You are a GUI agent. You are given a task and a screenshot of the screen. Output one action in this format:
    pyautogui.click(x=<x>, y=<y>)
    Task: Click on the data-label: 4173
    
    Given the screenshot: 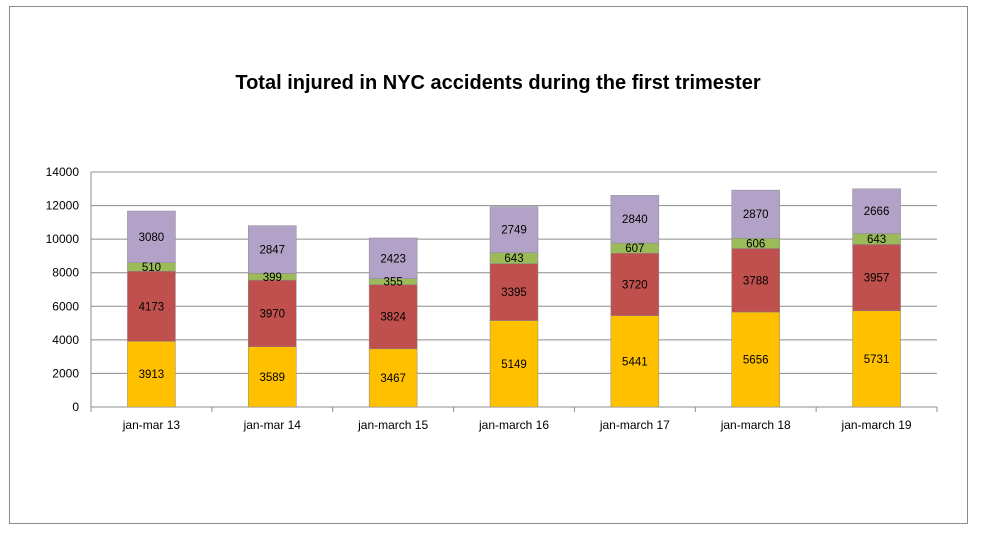 What is the action you would take?
    pyautogui.click(x=152, y=307)
    